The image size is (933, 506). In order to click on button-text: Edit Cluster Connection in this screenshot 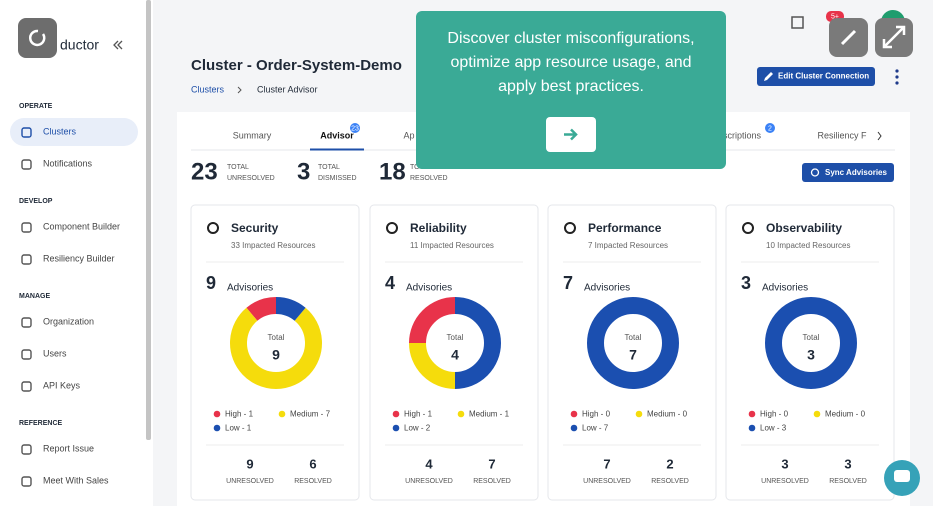, I will do `click(823, 76)`.